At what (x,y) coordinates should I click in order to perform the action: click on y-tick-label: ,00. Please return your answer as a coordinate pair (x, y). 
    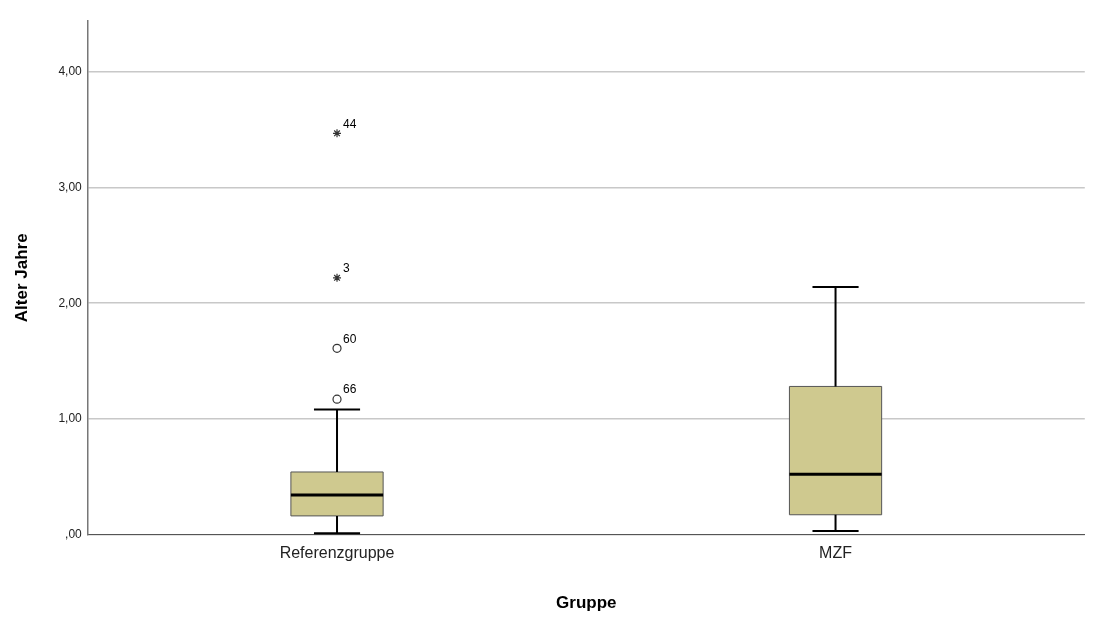
    Looking at the image, I should click on (74, 533).